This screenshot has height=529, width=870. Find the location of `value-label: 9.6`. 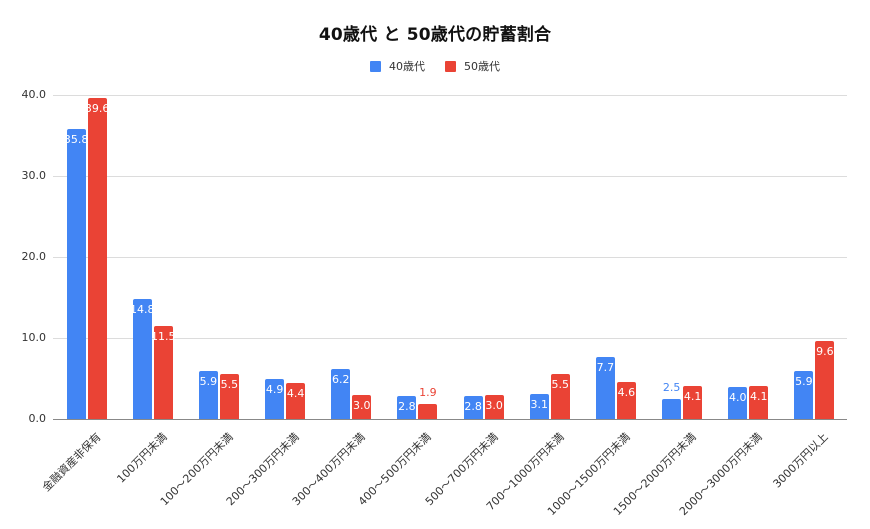

value-label: 9.6 is located at coordinates (825, 352).